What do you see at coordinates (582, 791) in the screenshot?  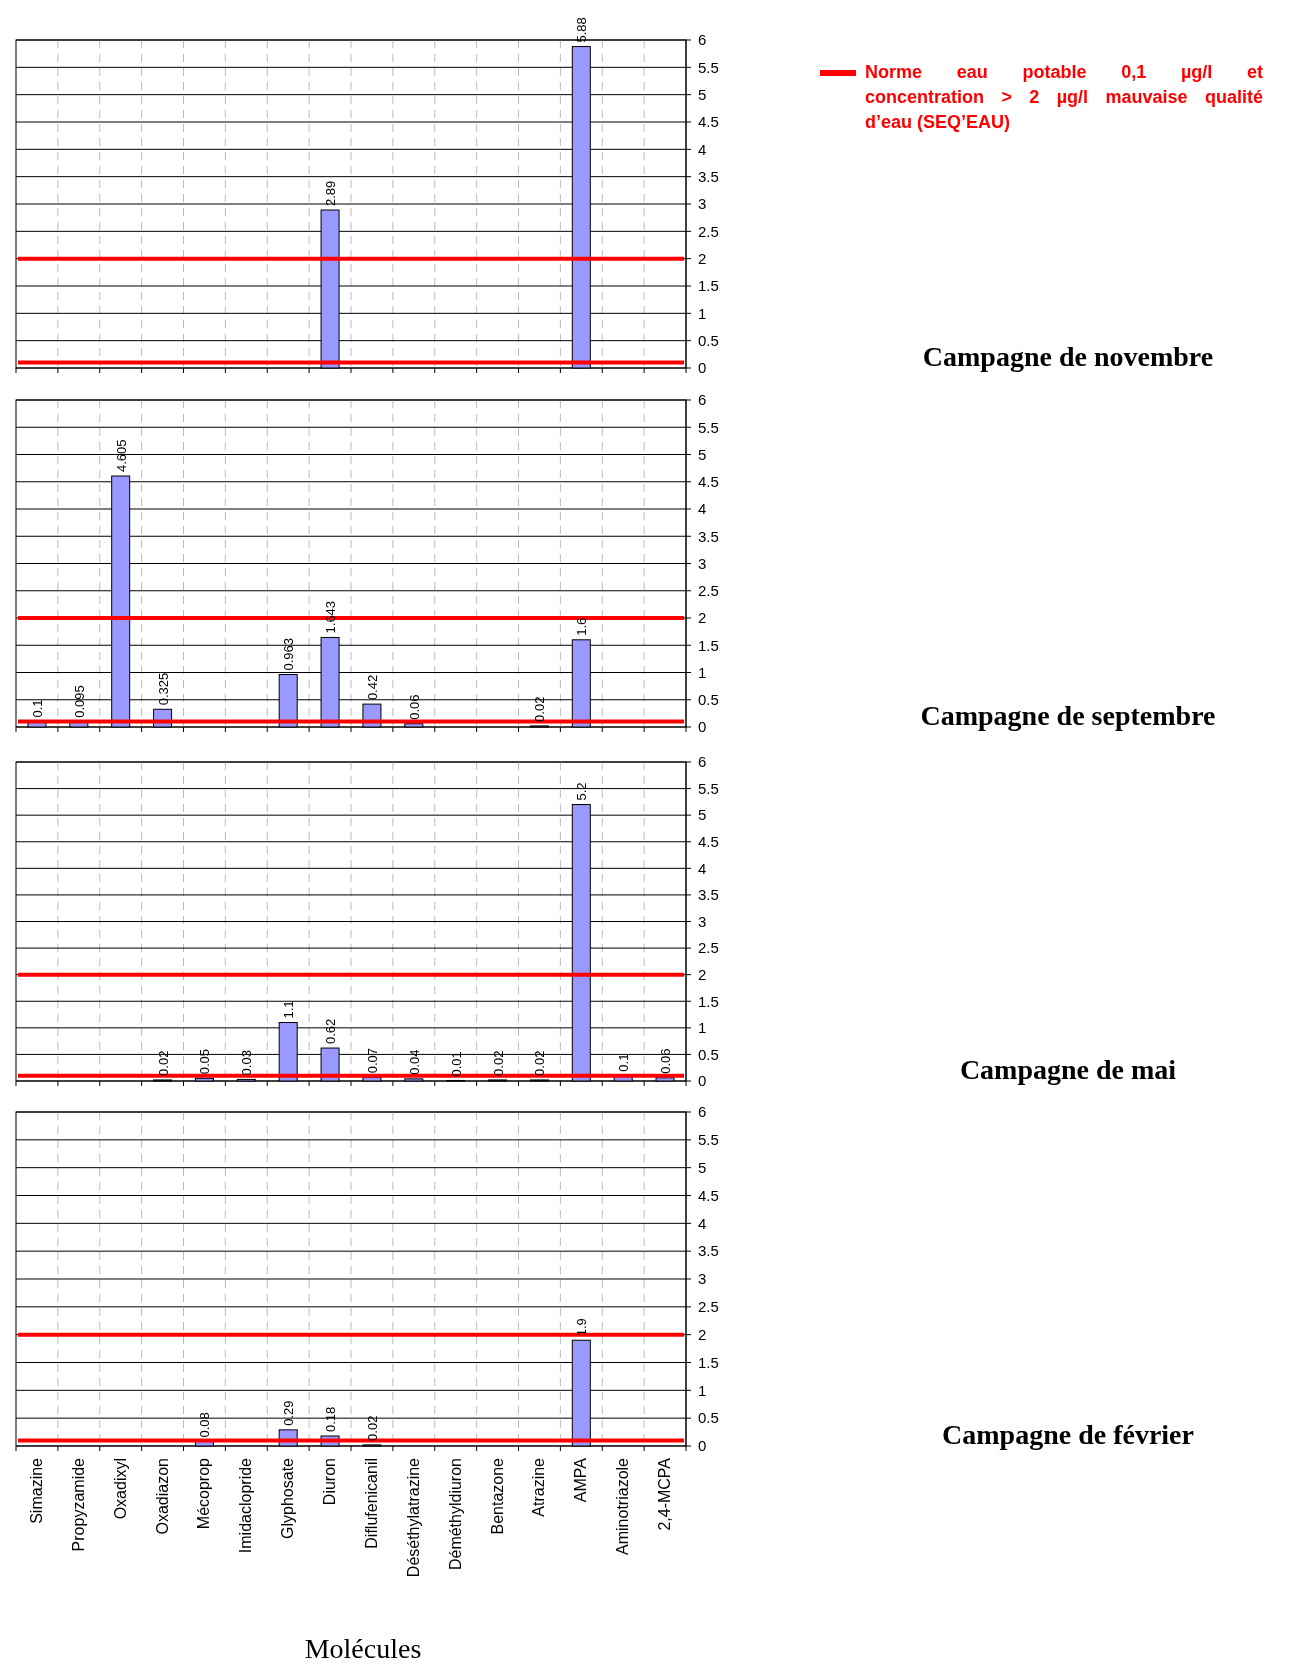 I see `data-label: 5.2` at bounding box center [582, 791].